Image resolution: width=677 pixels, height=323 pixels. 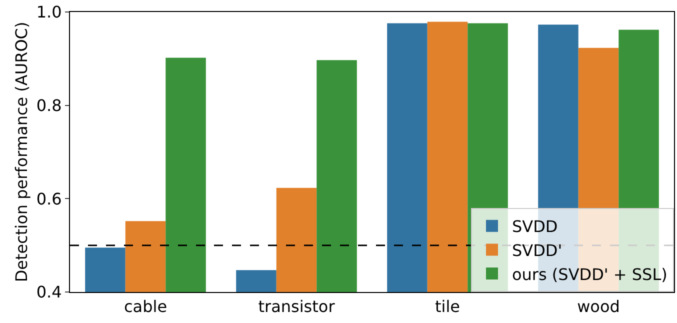 I want to click on x-tick-label: wood, so click(x=598, y=306).